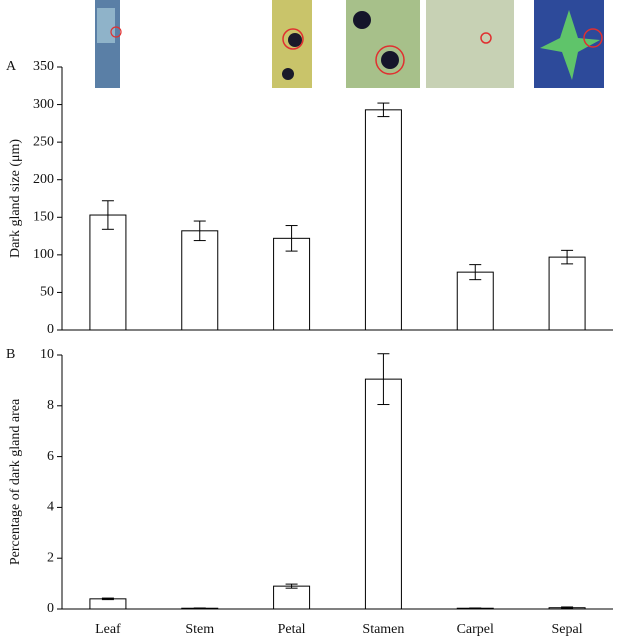 The image size is (617, 639). I want to click on x-tick-label: Sepal, so click(567, 629).